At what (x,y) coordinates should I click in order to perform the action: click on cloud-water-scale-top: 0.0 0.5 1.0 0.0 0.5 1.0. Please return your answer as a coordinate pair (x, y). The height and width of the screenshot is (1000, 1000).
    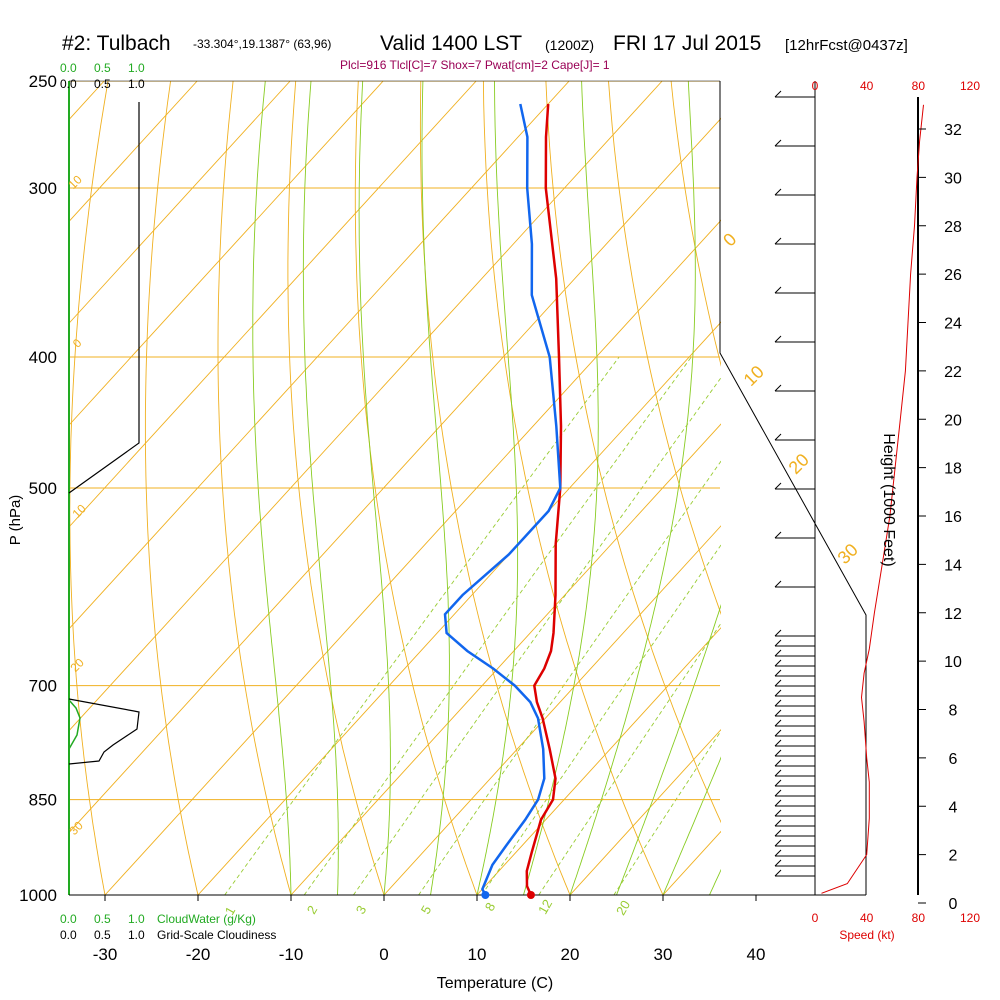
    Looking at the image, I should click on (102, 76).